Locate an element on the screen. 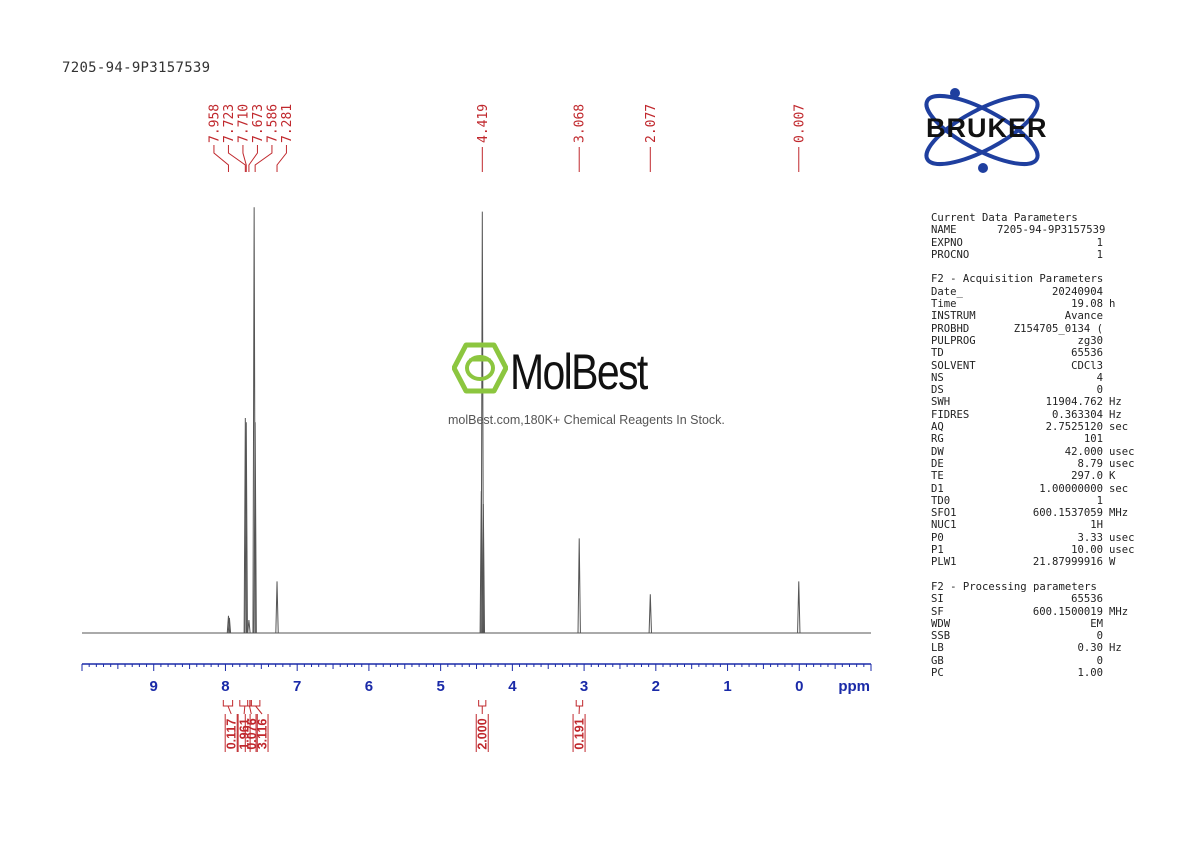 This screenshot has height=842, width=1190. integral-value: 0.076 is located at coordinates (252, 733).